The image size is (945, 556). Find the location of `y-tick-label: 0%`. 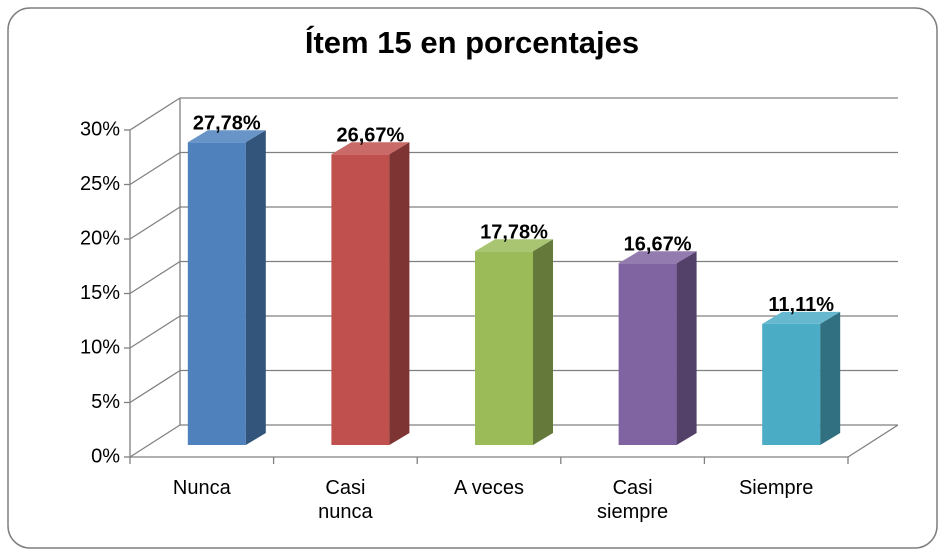

y-tick-label: 0% is located at coordinates (105, 456).